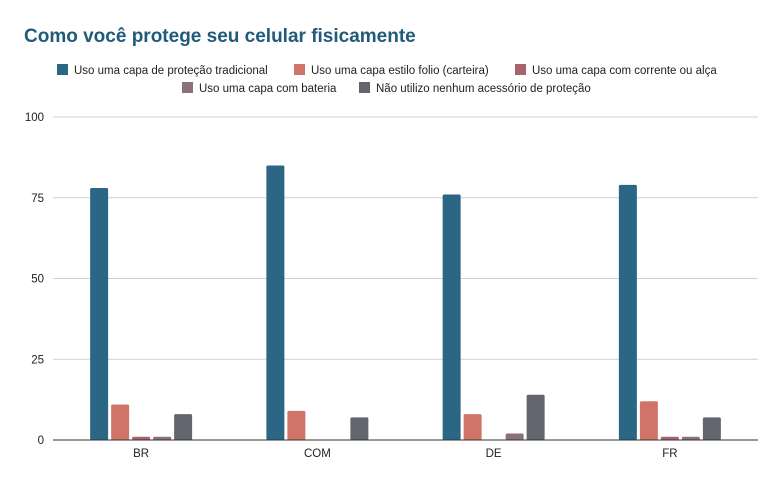 This screenshot has height=484, width=782. I want to click on y-axis-ticks: 0 25 50 75 100, so click(34, 279).